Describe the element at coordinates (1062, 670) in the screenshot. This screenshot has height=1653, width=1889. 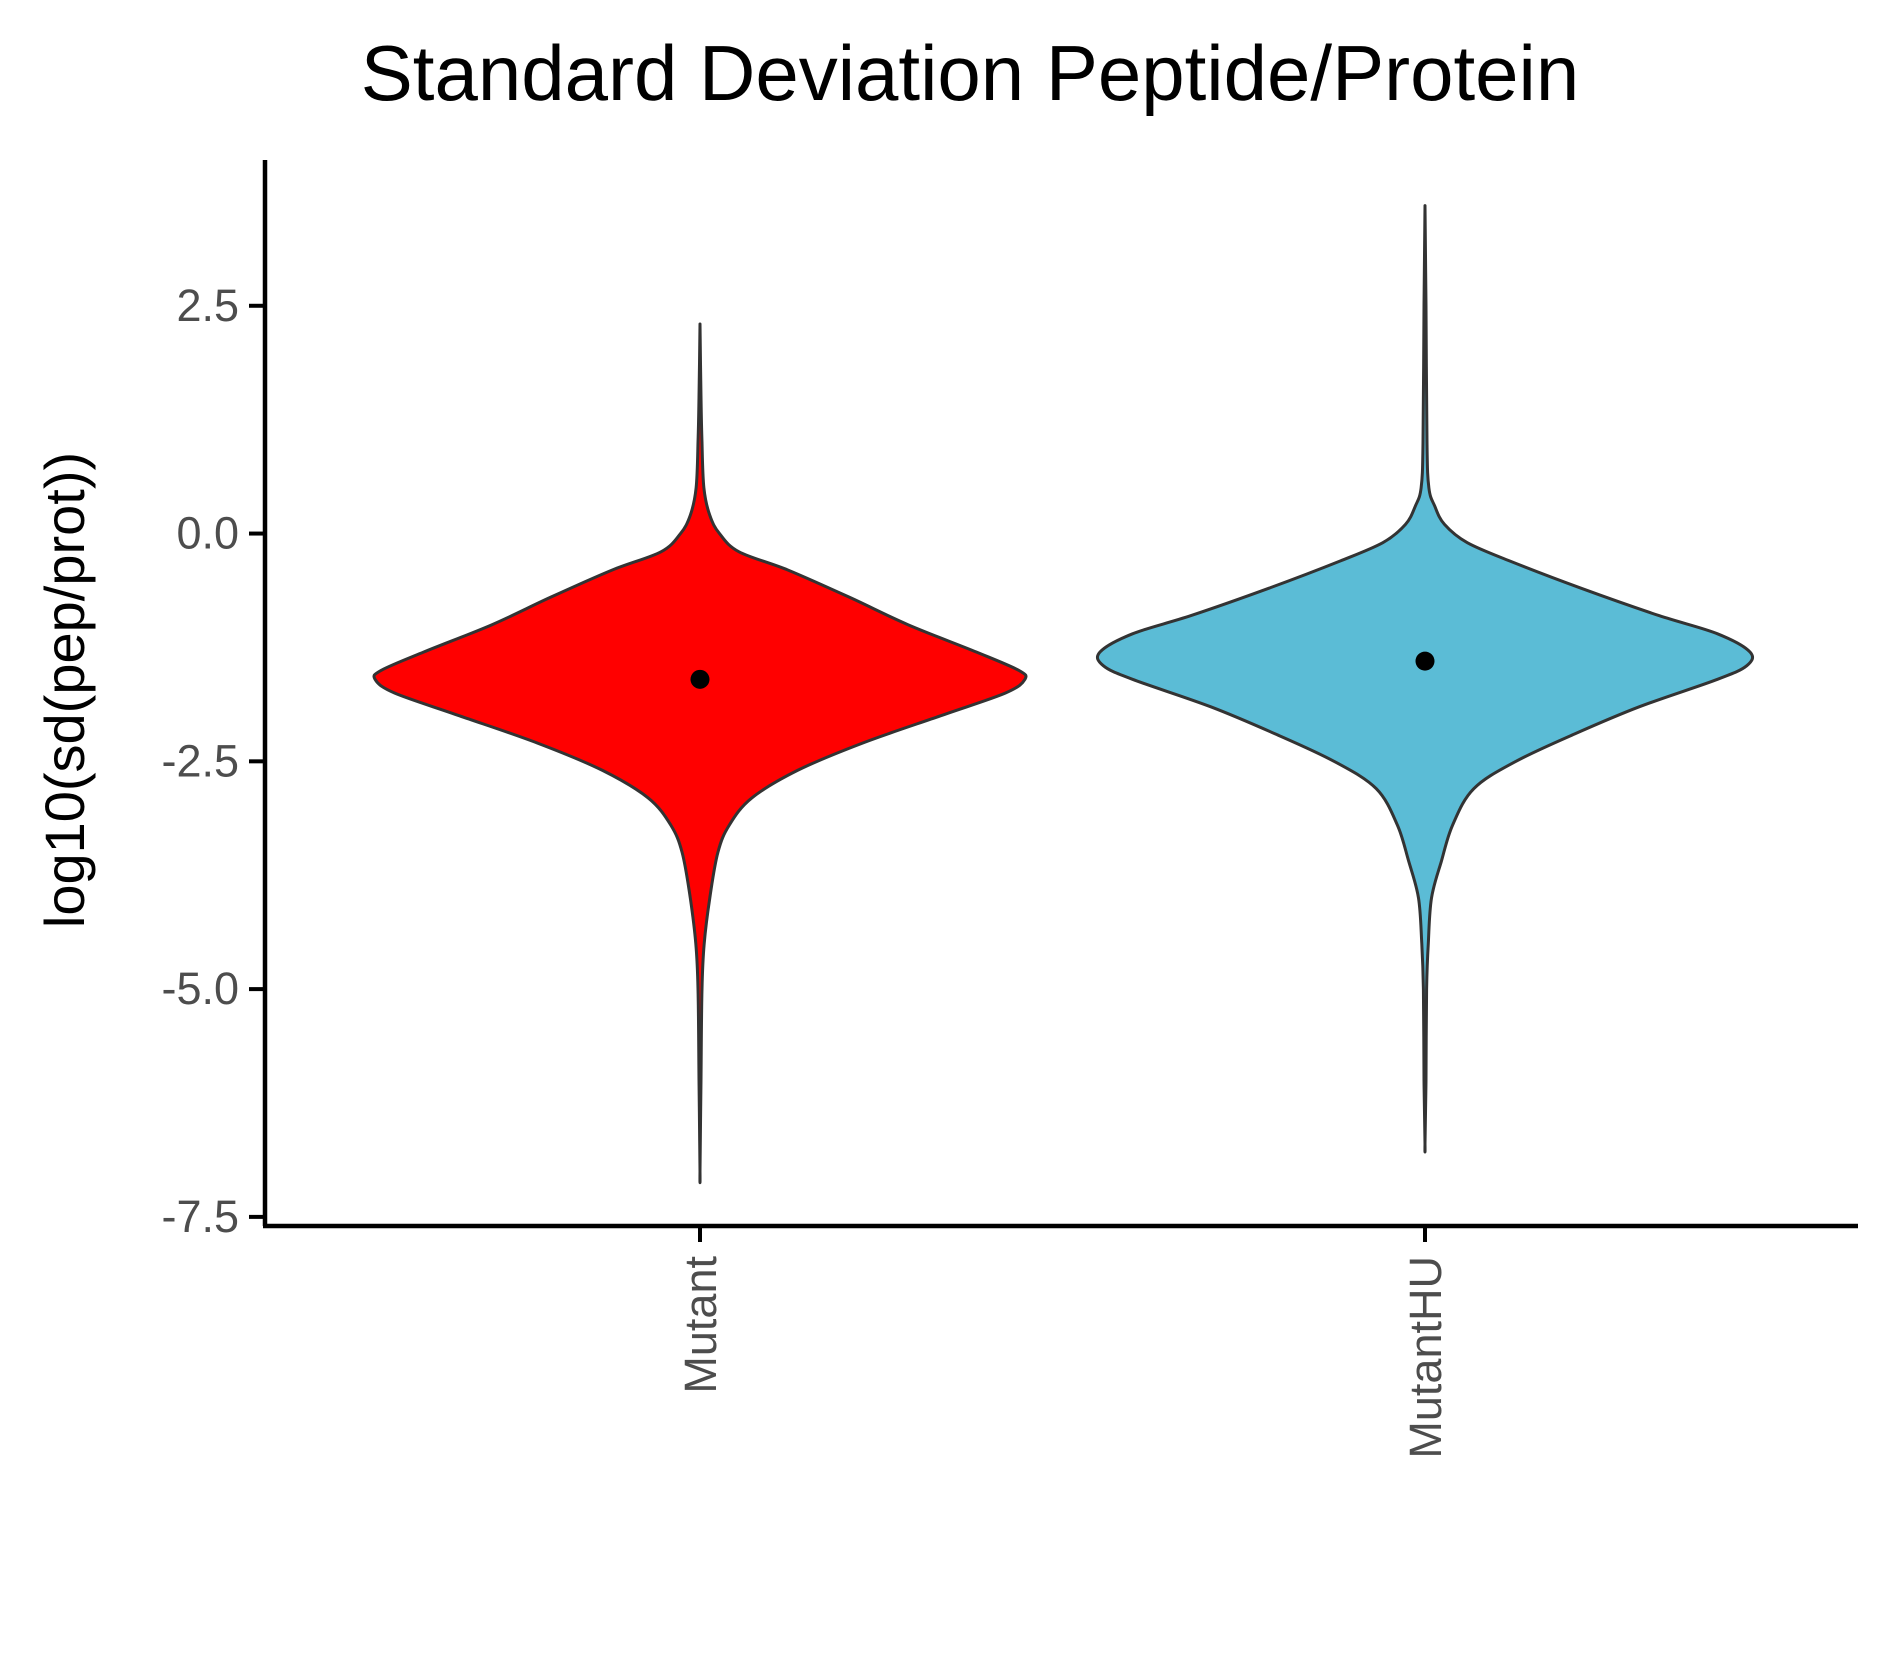
I see `median-dot-layer` at that location.